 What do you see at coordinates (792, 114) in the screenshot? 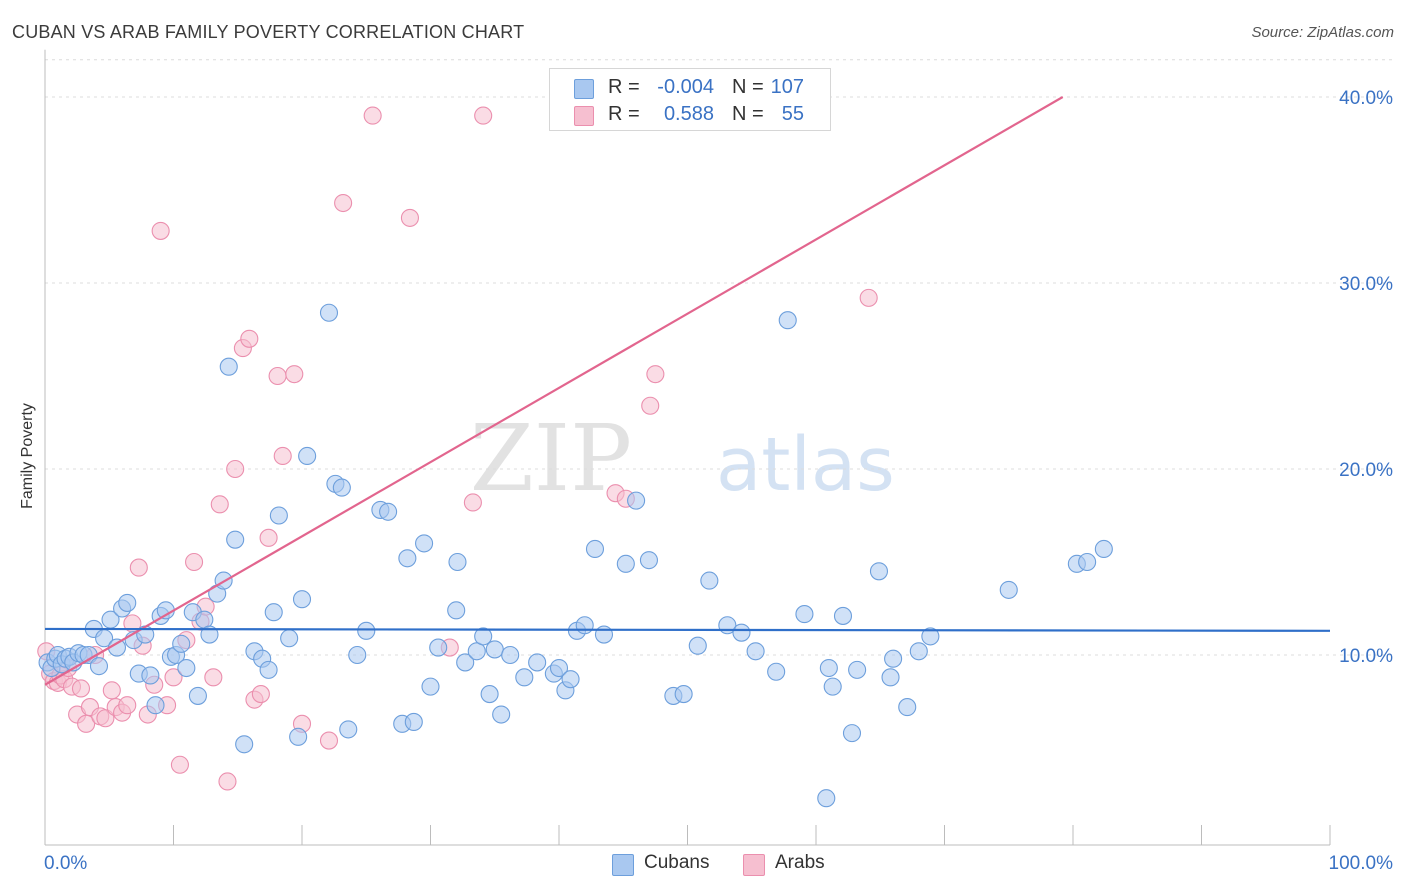
I see `legend-n-value: 55` at bounding box center [792, 114].